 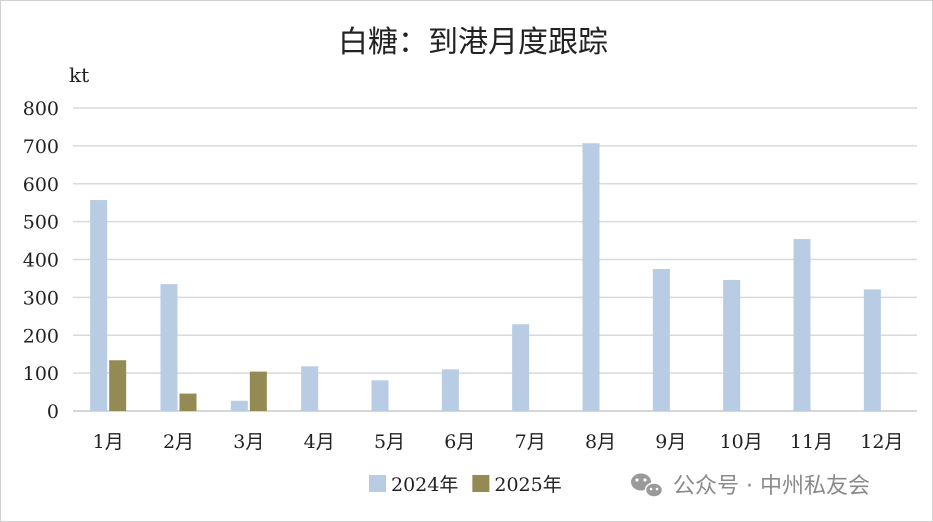 I want to click on x-tick-label: 3月, so click(x=248, y=442).